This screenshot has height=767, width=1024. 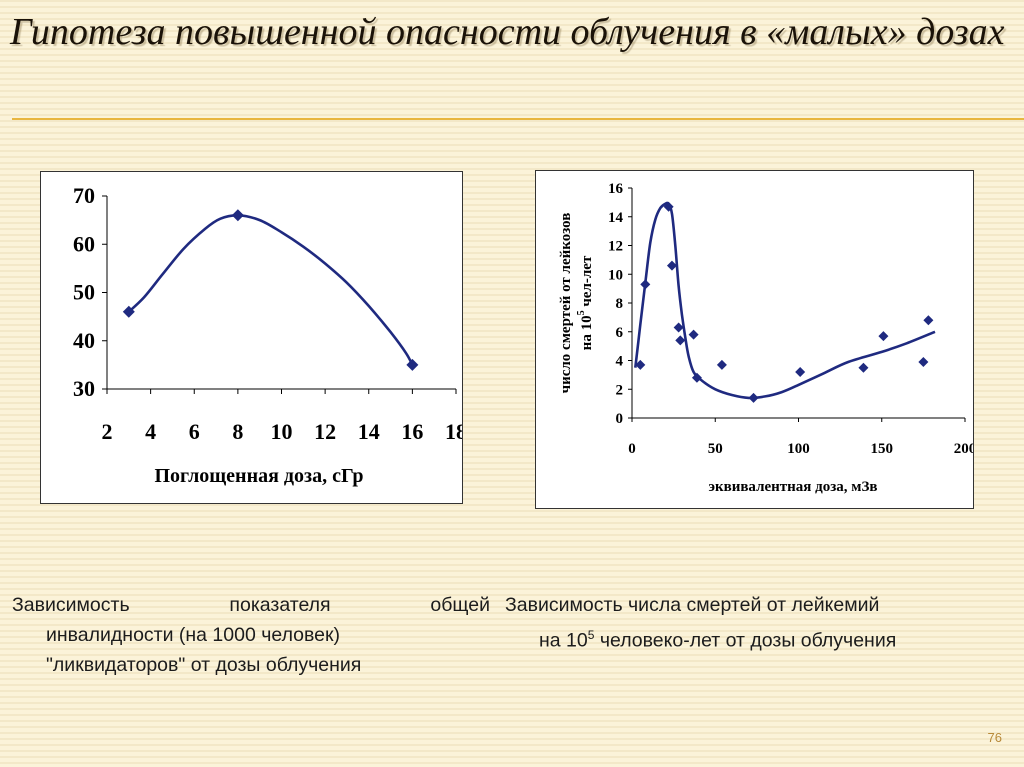 What do you see at coordinates (798, 449) in the screenshot?
I see `x-tick-label: 100` at bounding box center [798, 449].